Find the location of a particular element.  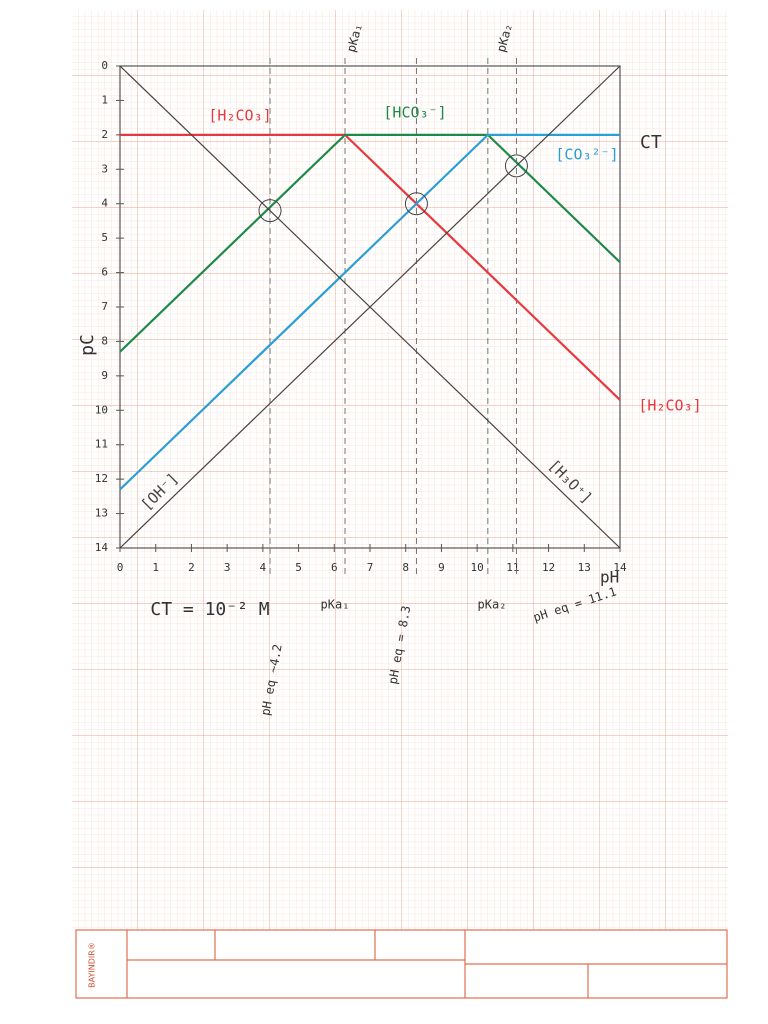

x-tick-label: 3 is located at coordinates (227, 567).